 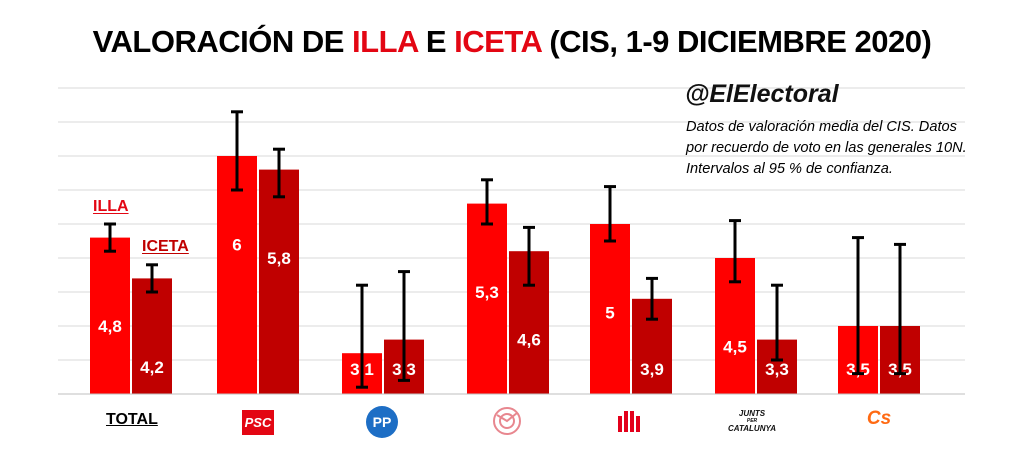 What do you see at coordinates (436, 41) in the screenshot?
I see `title-conjunction: E` at bounding box center [436, 41].